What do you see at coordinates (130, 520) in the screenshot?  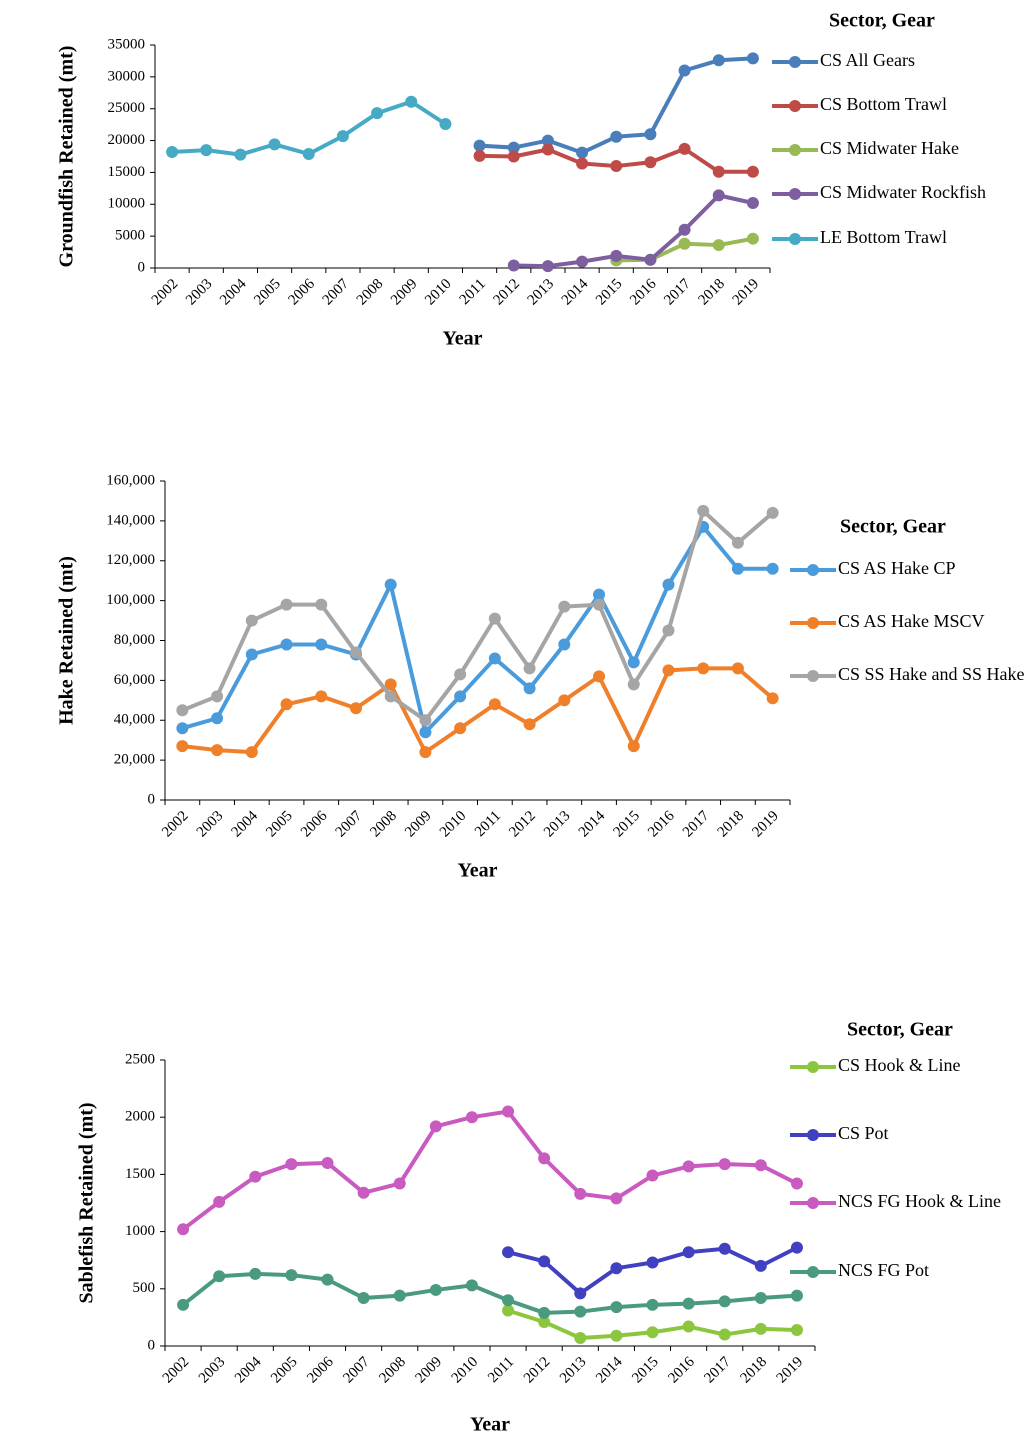 I see `y-tick-label: 140,000` at bounding box center [130, 520].